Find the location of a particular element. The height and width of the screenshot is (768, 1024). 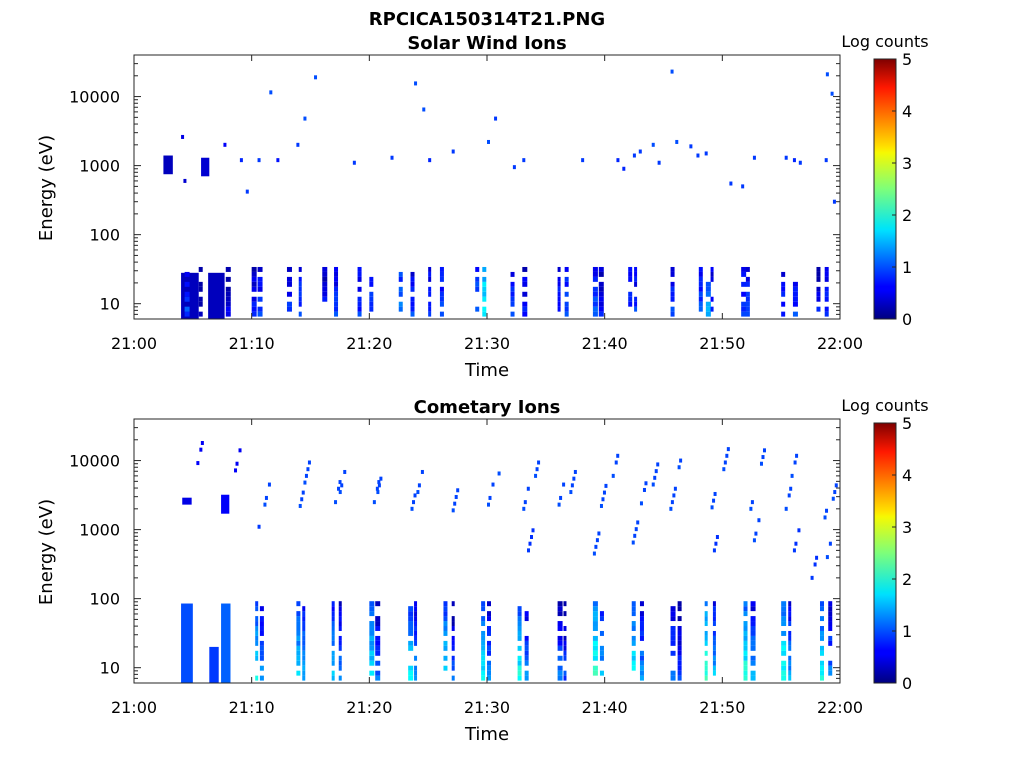

x-tick-label: 21:00 is located at coordinates (134, 707).